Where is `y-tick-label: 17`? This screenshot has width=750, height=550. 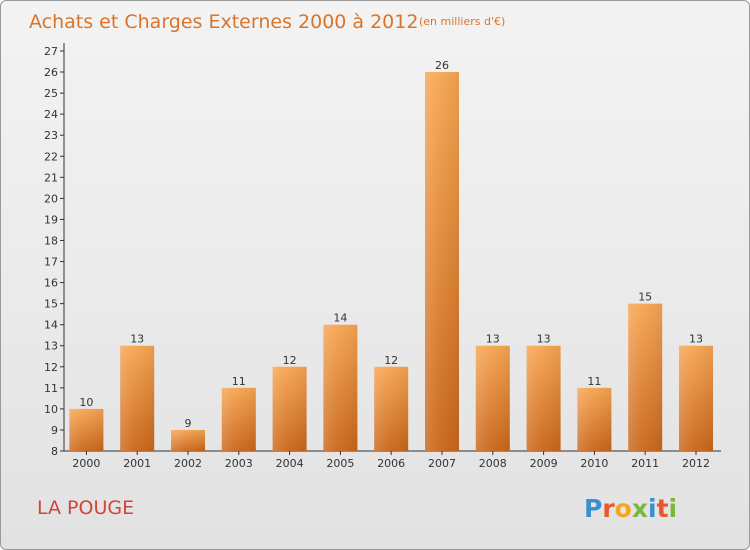 y-tick-label: 17 is located at coordinates (51, 262).